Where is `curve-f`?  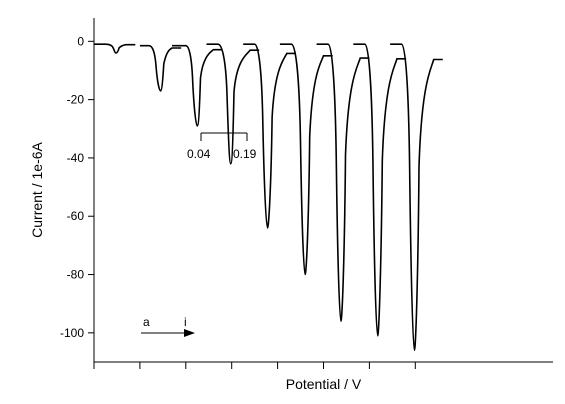
curve-f is located at coordinates (306, 159).